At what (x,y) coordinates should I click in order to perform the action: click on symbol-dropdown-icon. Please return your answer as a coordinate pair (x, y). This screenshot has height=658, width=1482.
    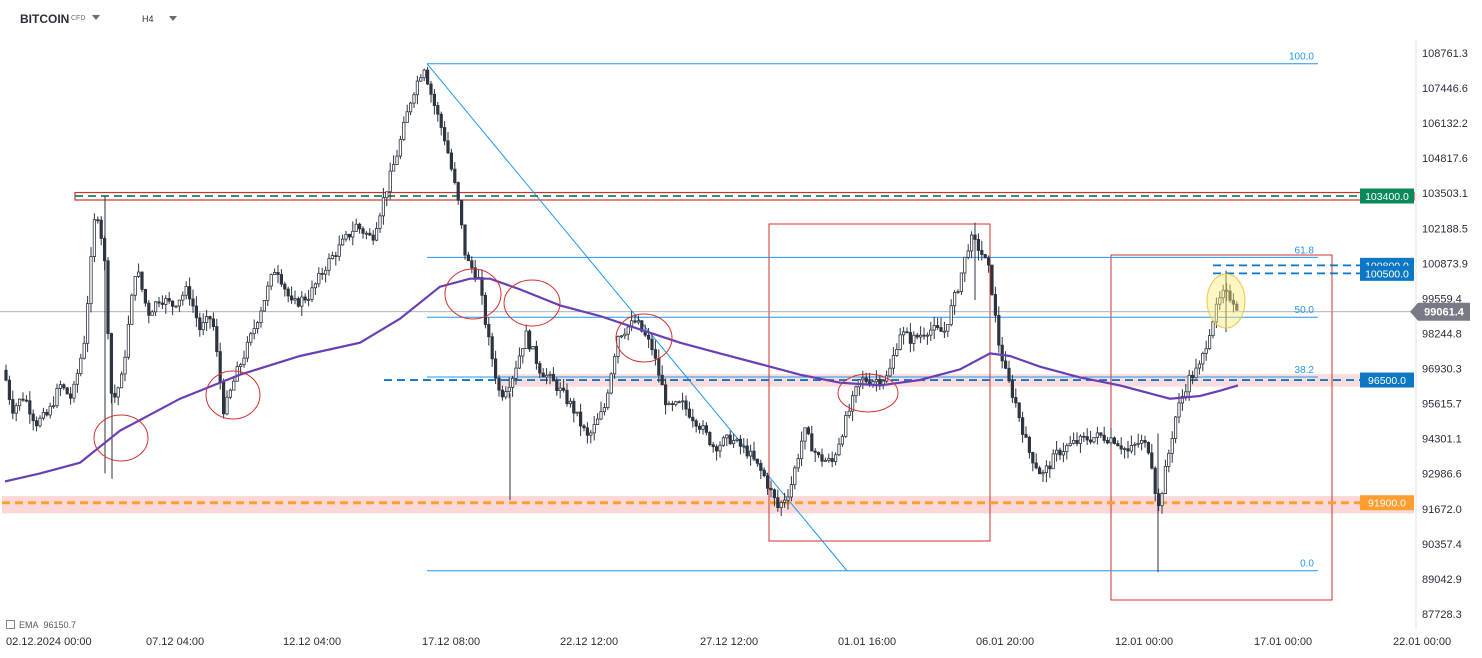
    Looking at the image, I should click on (96, 17).